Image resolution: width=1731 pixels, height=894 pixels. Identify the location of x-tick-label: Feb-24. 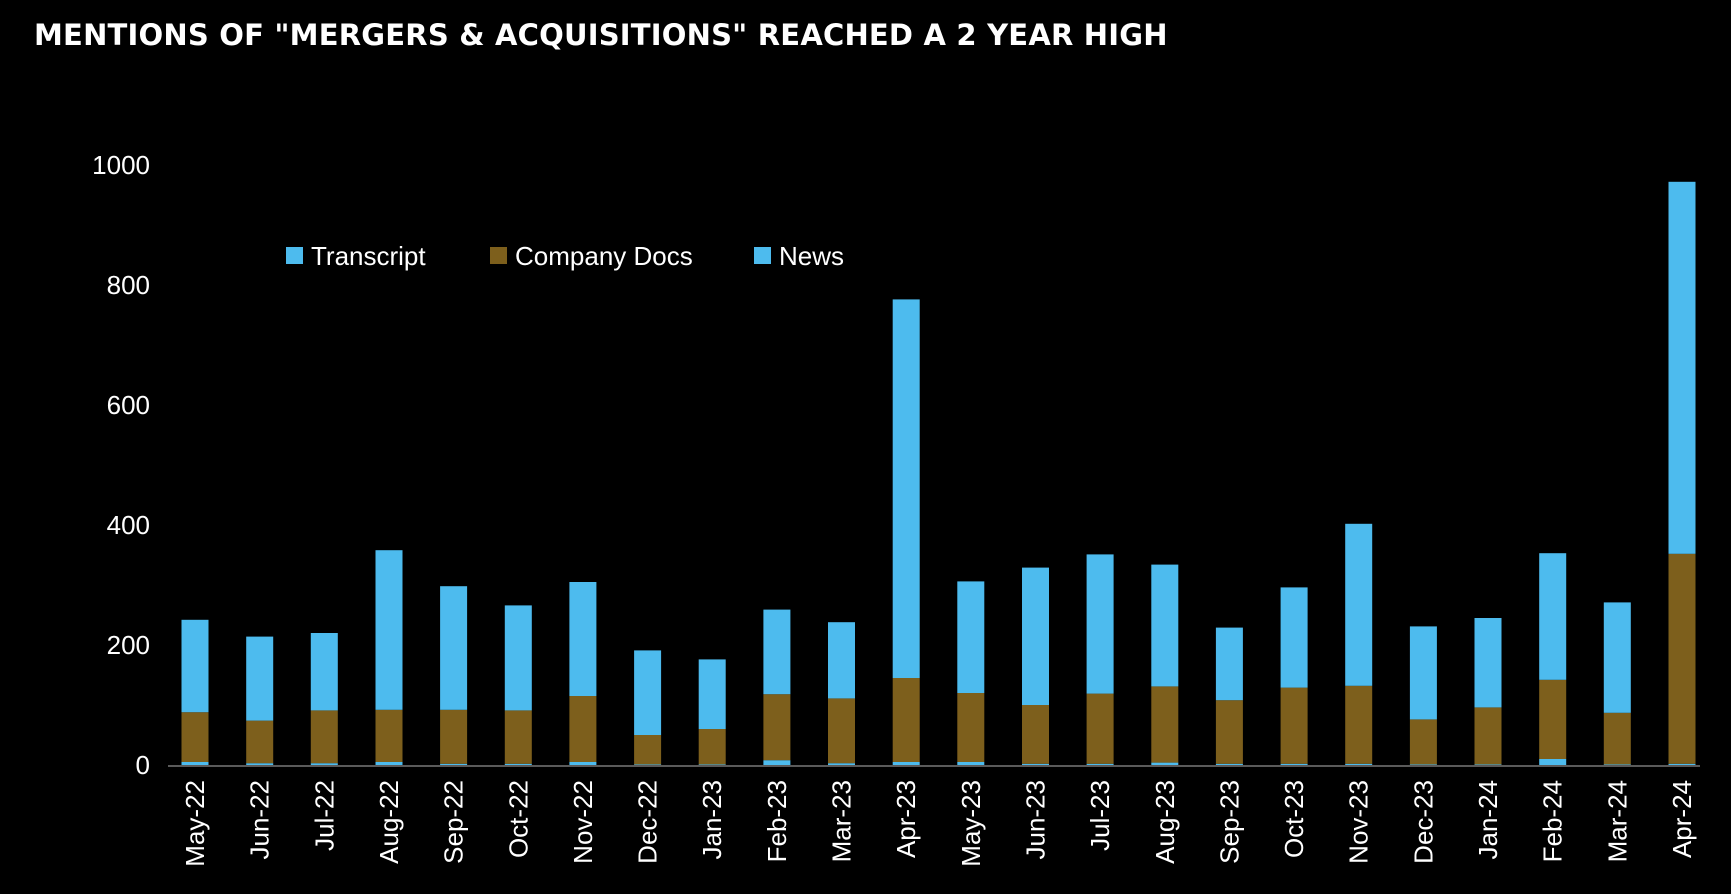
(1553, 821).